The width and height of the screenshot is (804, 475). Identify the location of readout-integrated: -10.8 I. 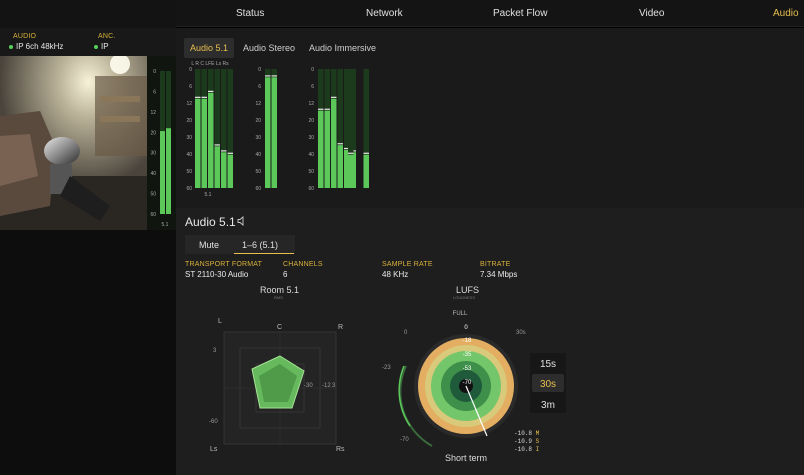
(526, 450).